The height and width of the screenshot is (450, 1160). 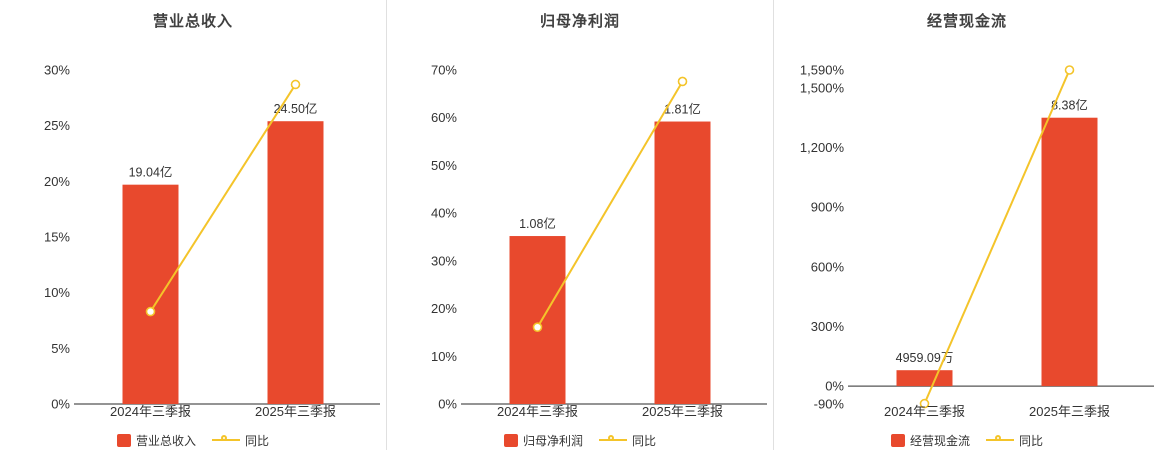 I want to click on y-tick-label: 15%, so click(x=57, y=237).